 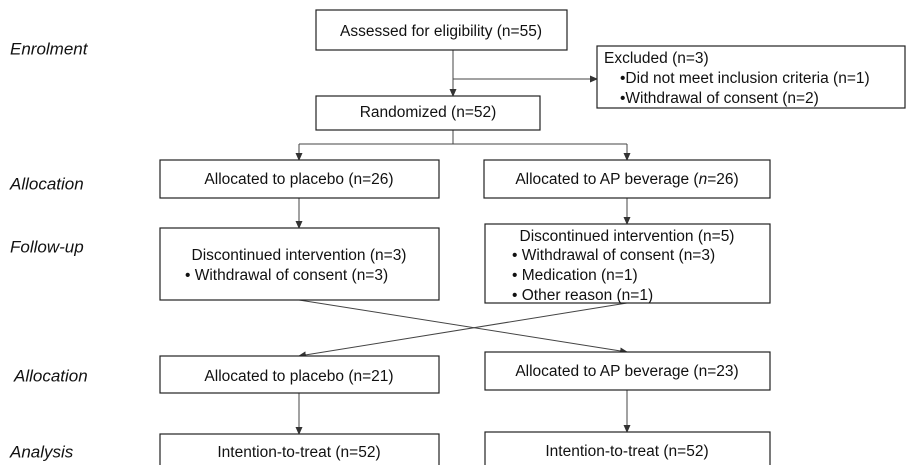 I want to click on node-label: Assessed for eligibility (n=55), so click(x=441, y=31).